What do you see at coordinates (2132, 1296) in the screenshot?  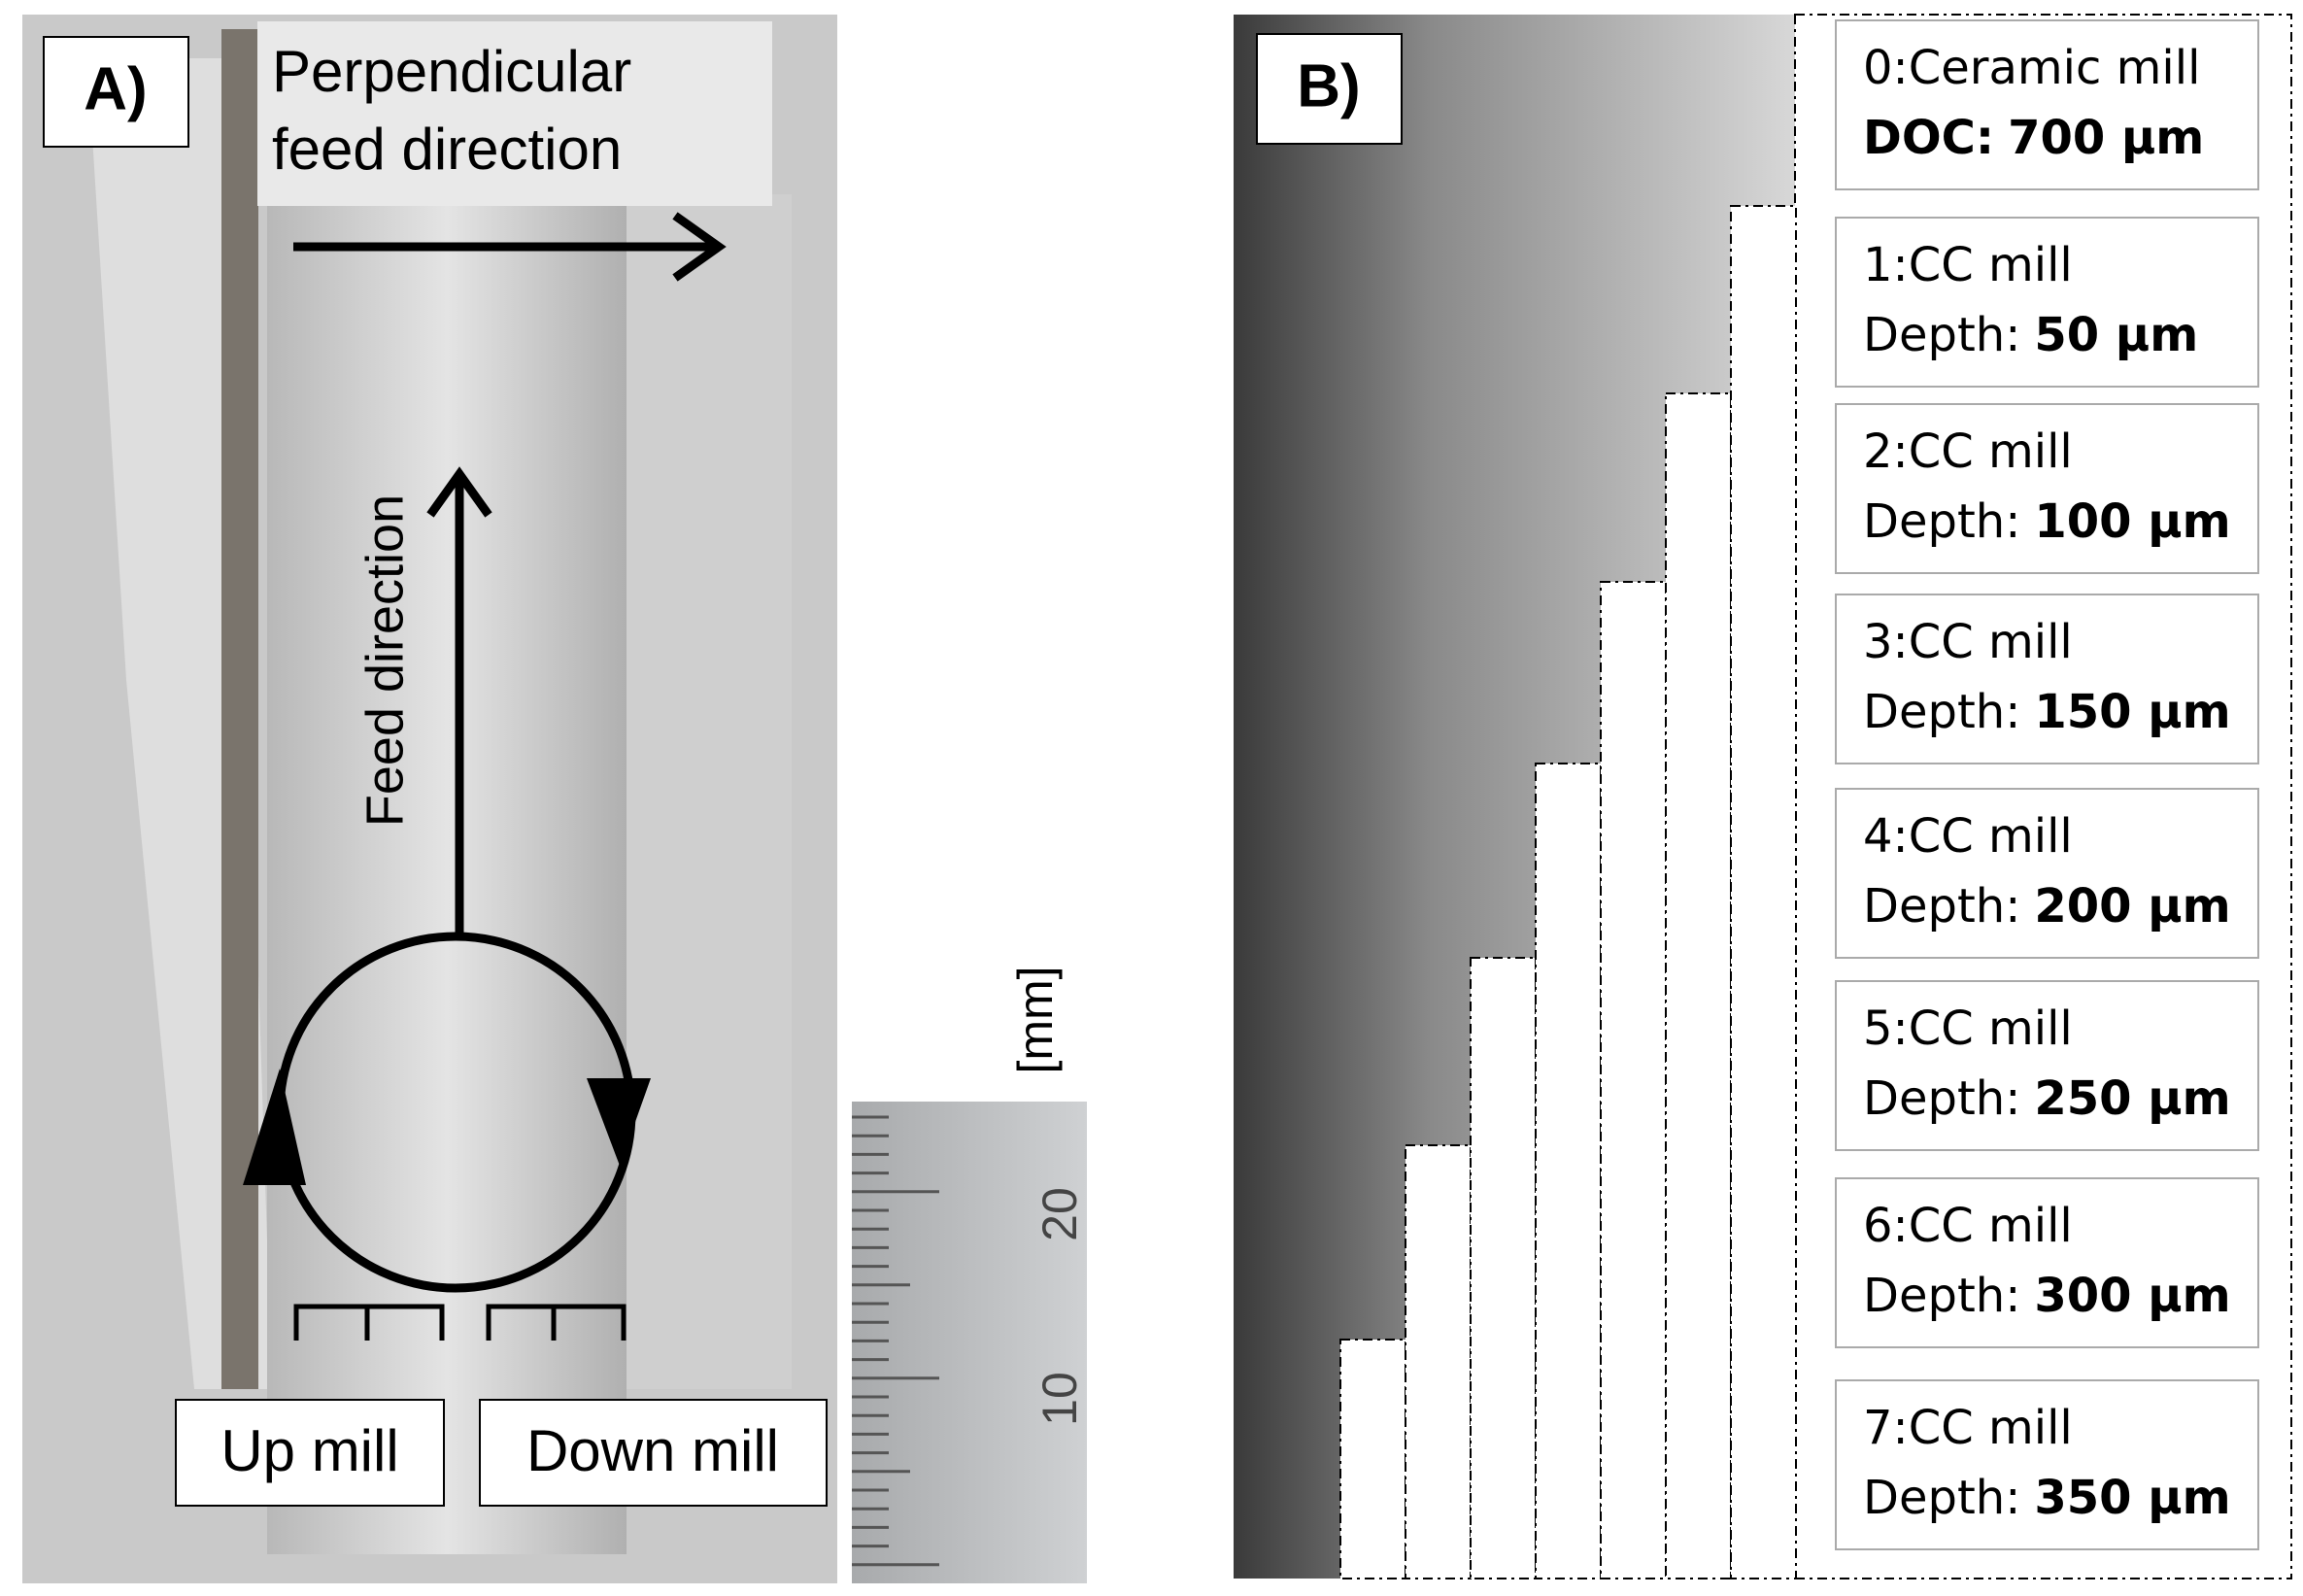 I see `legend-value: 300 µm` at bounding box center [2132, 1296].